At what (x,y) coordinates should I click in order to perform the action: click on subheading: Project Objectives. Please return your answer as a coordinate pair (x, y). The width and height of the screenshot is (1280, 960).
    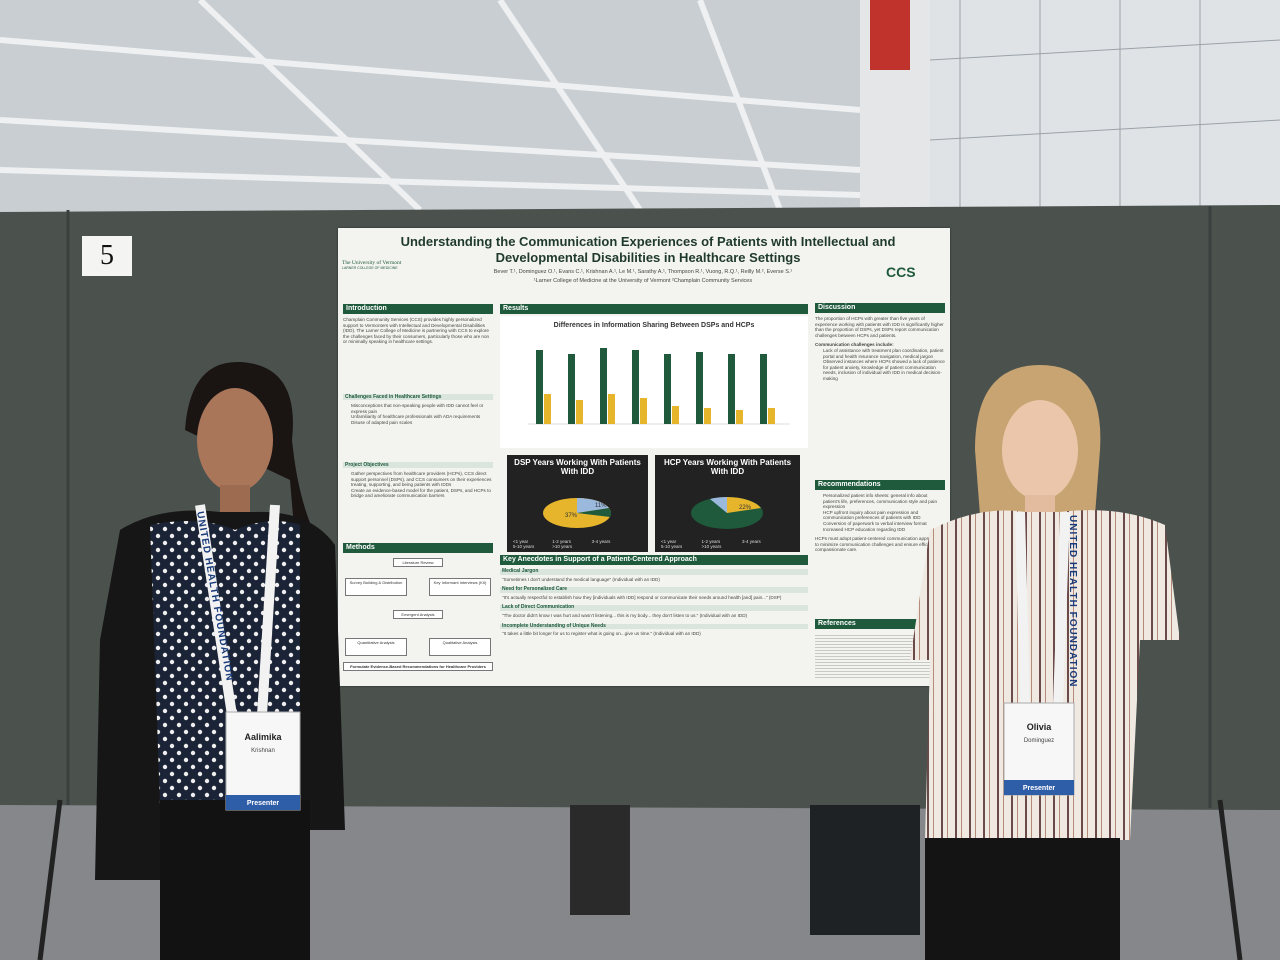
    Looking at the image, I should click on (418, 465).